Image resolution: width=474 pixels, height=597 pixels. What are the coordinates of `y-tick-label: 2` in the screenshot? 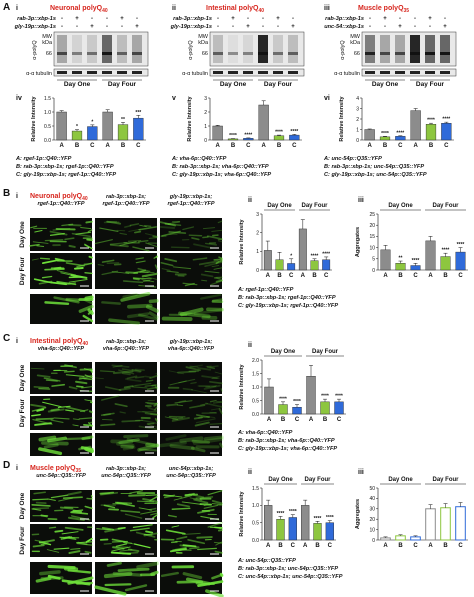 It's located at (257, 233).